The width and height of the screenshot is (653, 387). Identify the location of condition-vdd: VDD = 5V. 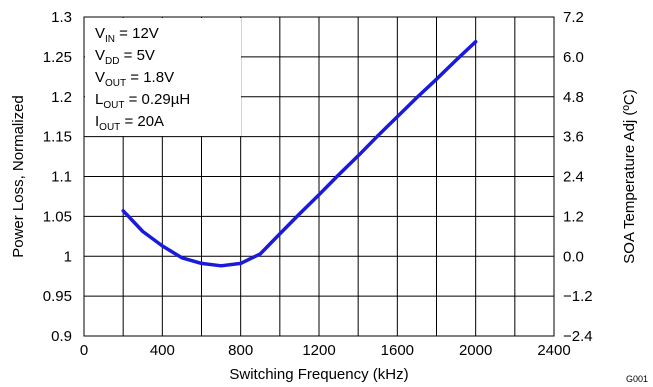
(125, 57).